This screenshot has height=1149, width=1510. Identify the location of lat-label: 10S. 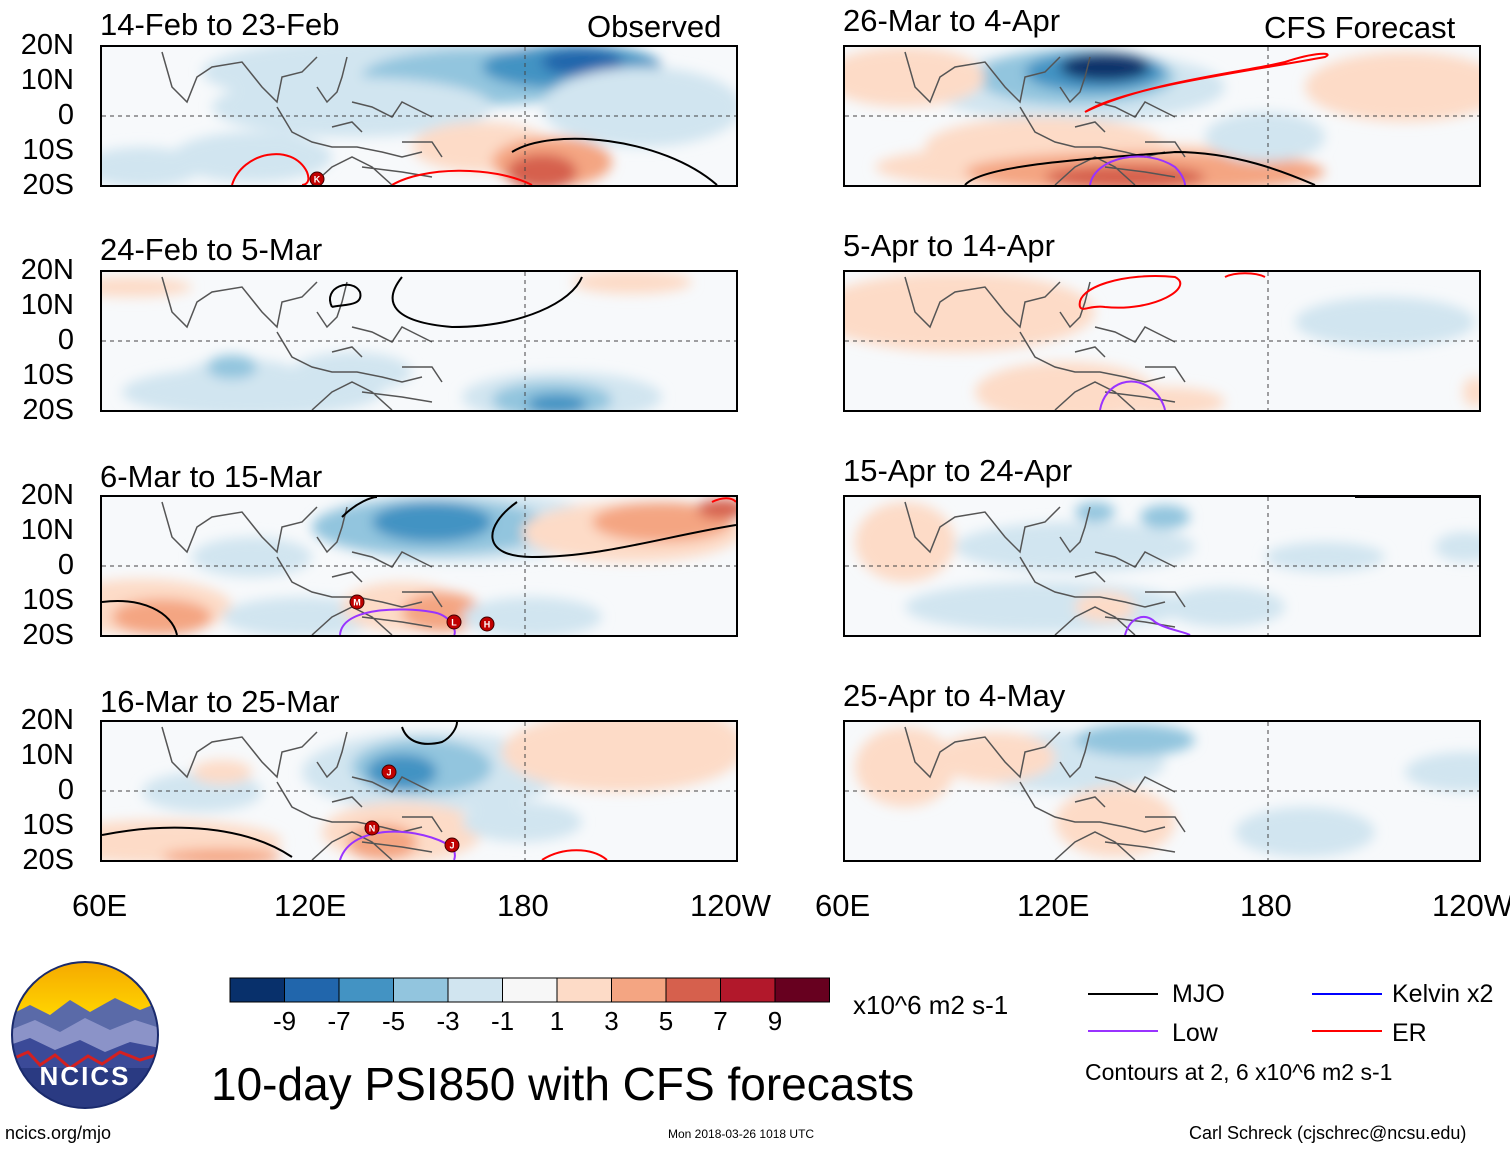
(48, 825).